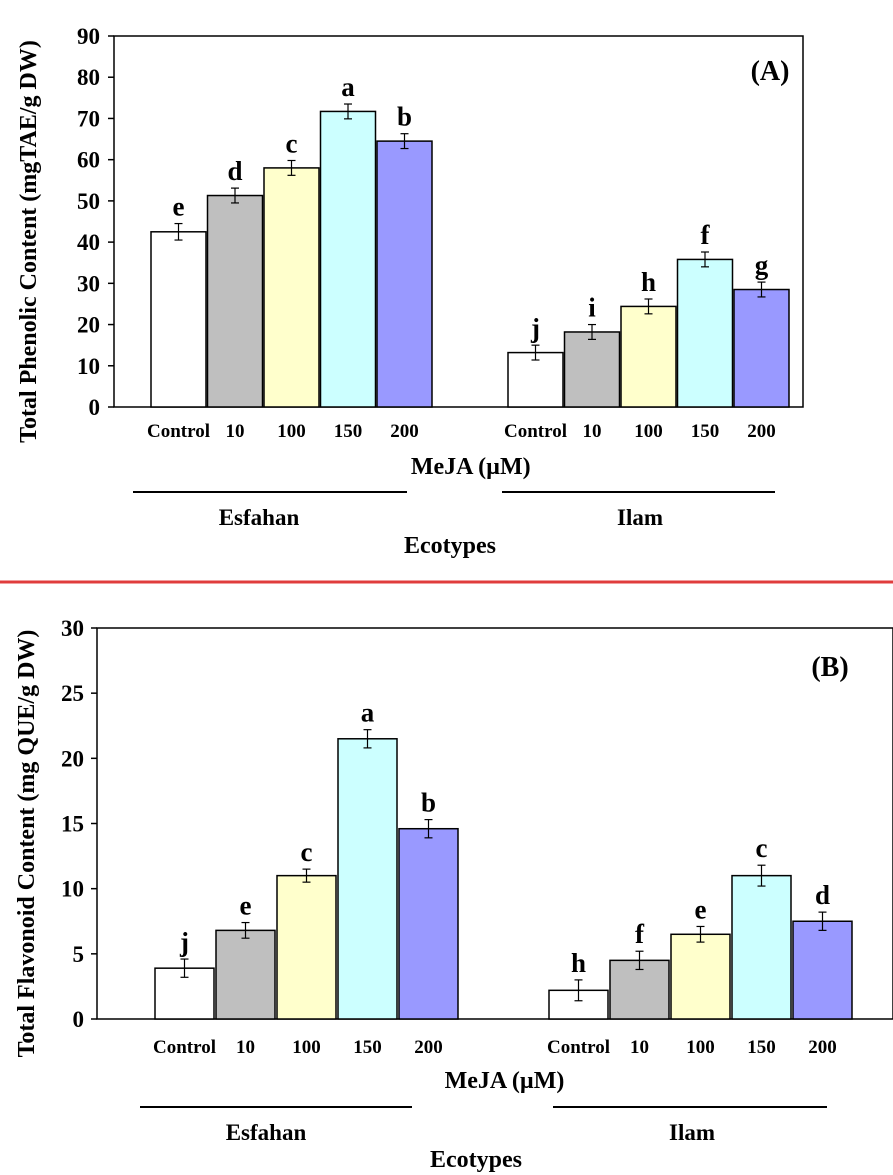 The width and height of the screenshot is (893, 1175). Describe the element at coordinates (88, 201) in the screenshot. I see `y-tick-label: 50` at that location.